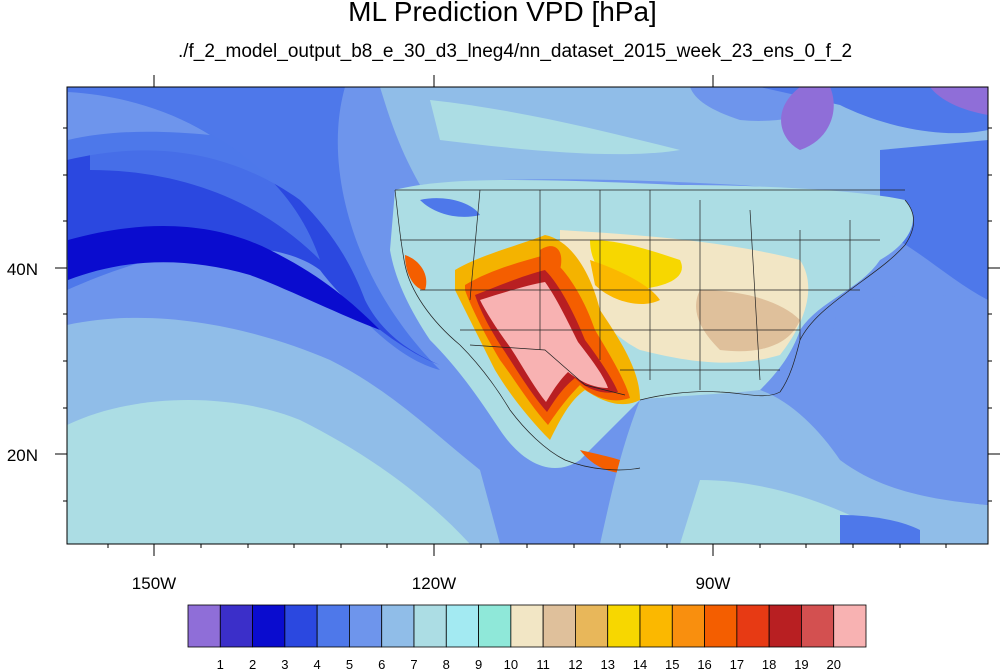 This screenshot has height=672, width=1005. I want to click on state-lines-ew, so click(640, 305).